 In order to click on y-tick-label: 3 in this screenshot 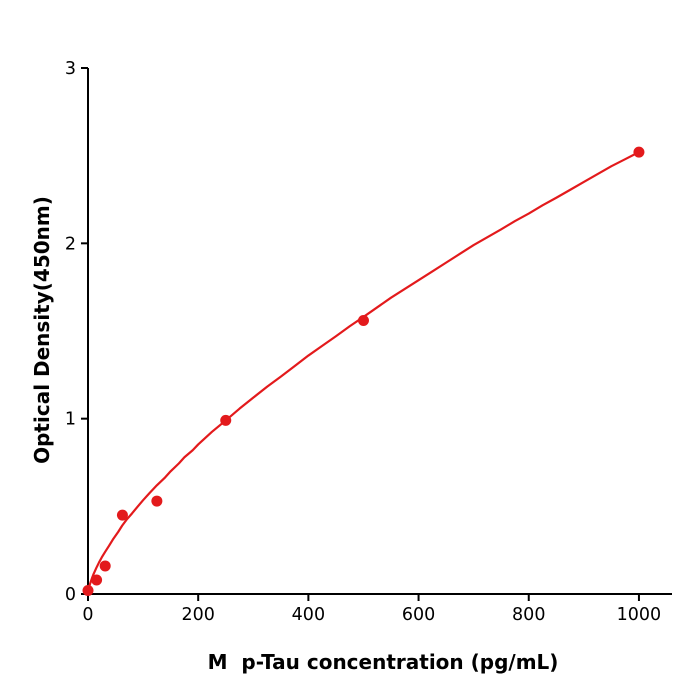, I will do `click(70, 69)`.